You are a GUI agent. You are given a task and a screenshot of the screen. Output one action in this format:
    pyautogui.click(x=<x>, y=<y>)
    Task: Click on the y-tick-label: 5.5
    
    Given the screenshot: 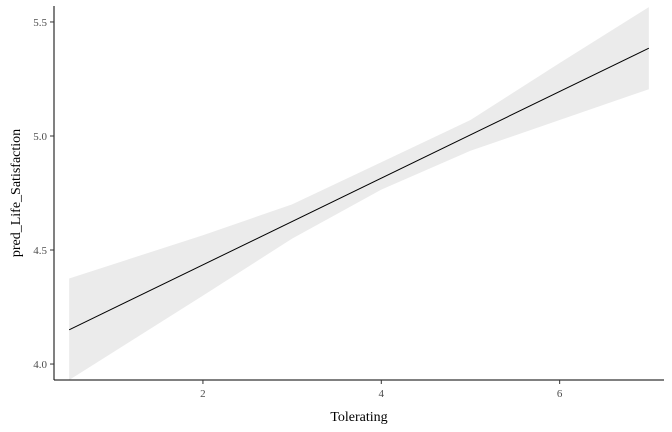 What is the action you would take?
    pyautogui.click(x=40, y=23)
    